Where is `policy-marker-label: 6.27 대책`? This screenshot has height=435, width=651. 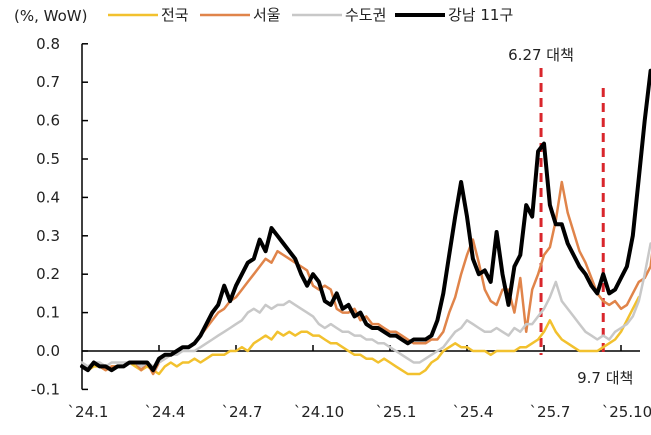 policy-marker-label: 6.27 대책 is located at coordinates (541, 55).